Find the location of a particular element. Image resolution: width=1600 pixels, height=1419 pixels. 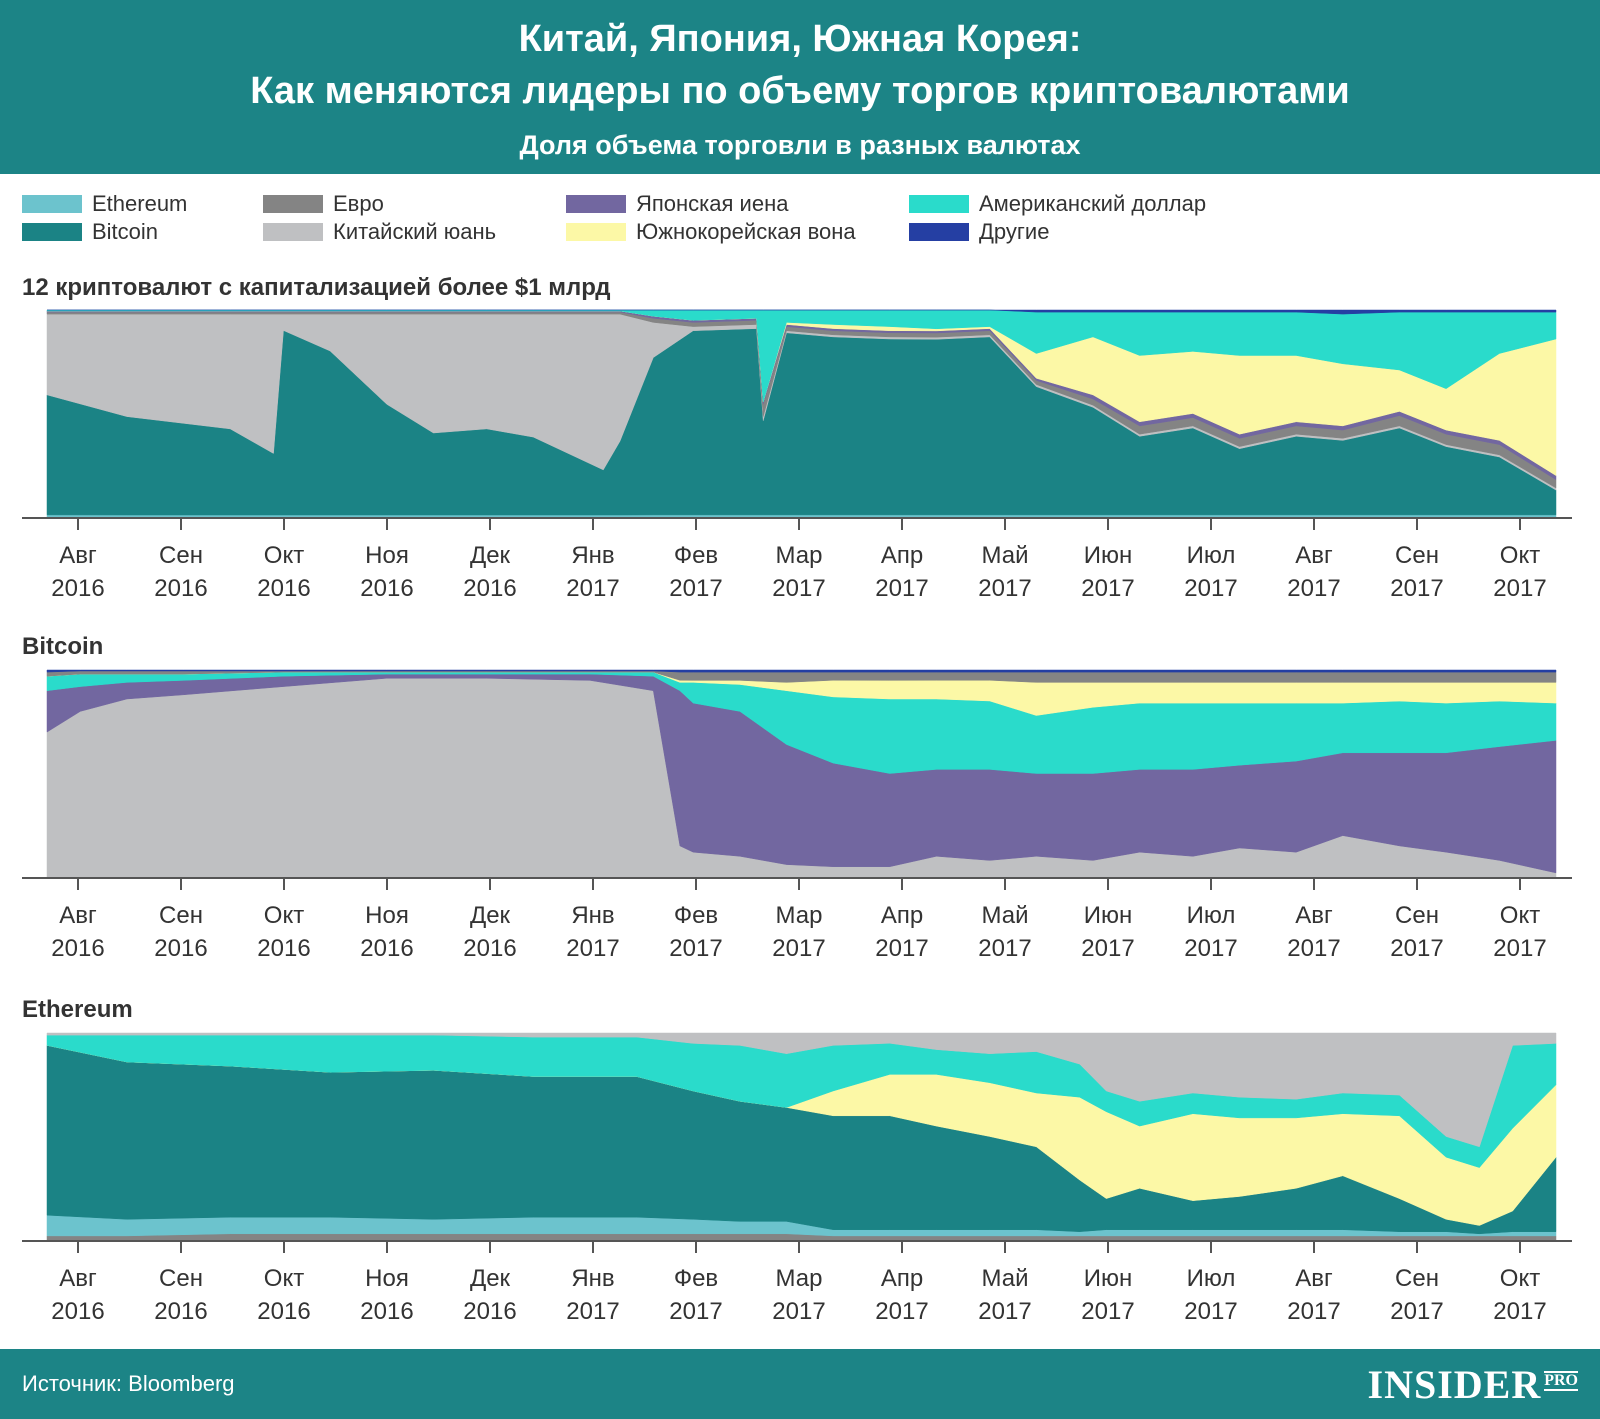

legend-item-ethereum: Ethereum is located at coordinates (104, 204).